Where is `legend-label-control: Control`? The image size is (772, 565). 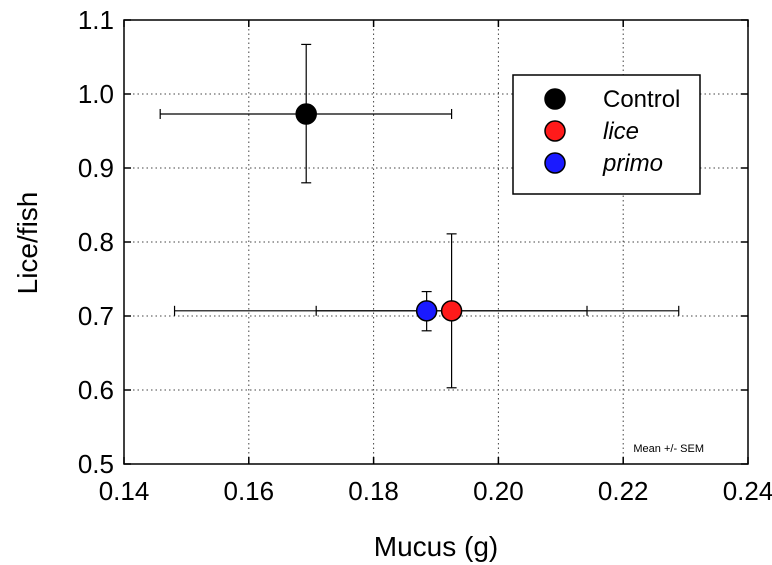
legend-label-control: Control is located at coordinates (641, 99).